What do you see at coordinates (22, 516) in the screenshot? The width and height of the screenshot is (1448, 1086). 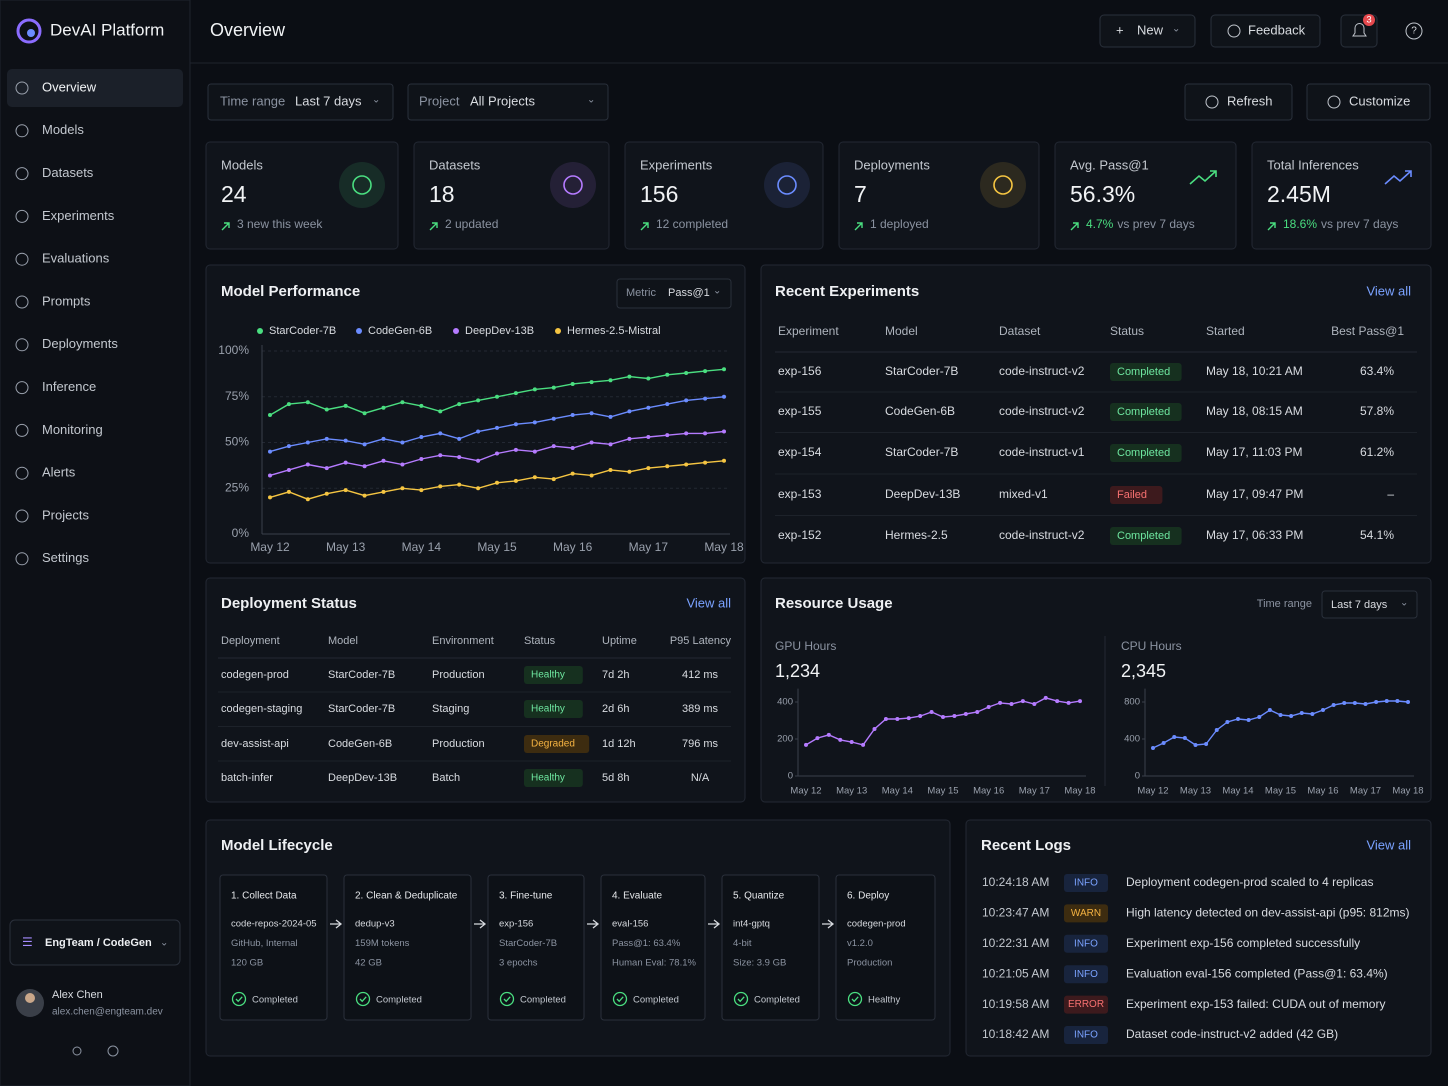 I see `nav-icon` at bounding box center [22, 516].